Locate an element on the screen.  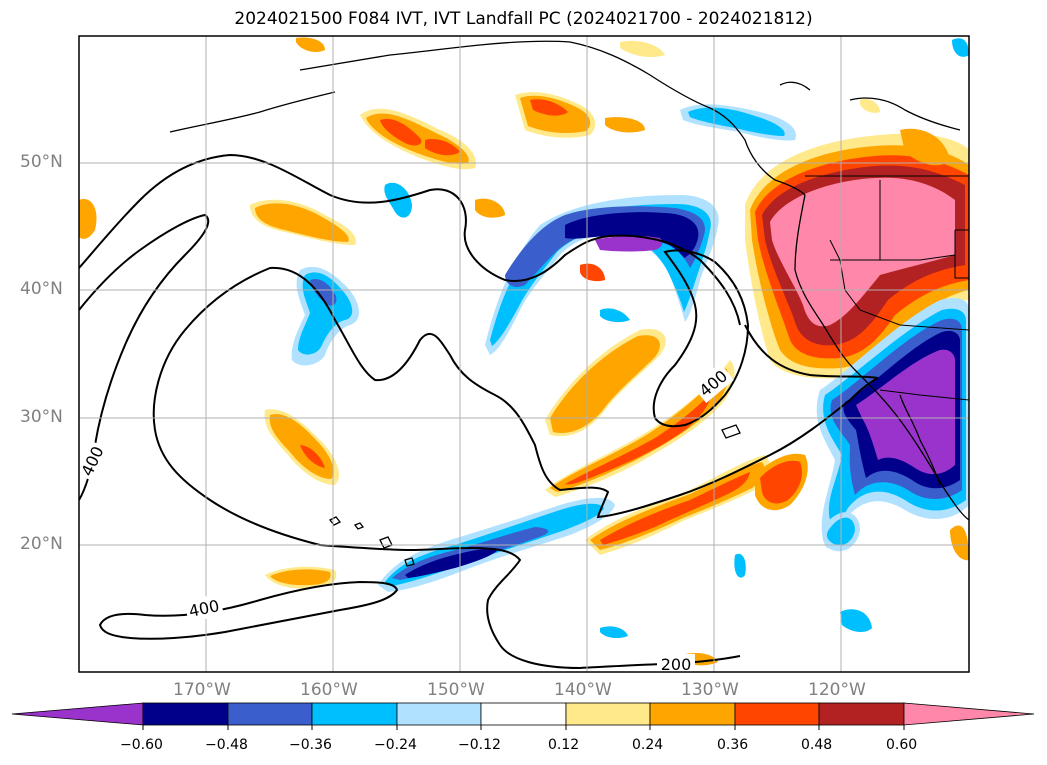
positive-anomaly-southern-band is located at coordinates (696, 504).